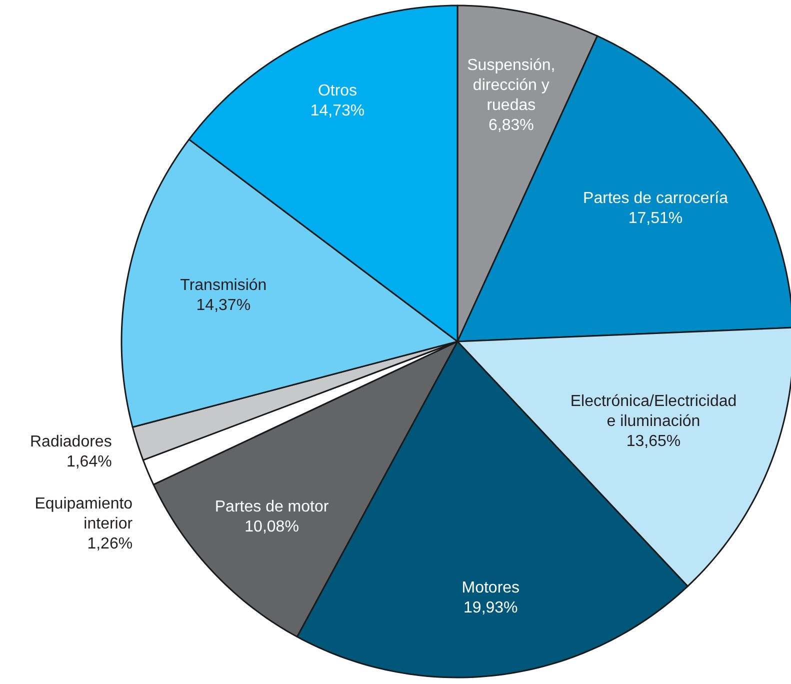 The height and width of the screenshot is (684, 791). What do you see at coordinates (491, 608) in the screenshot?
I see `data-label: 19,93%` at bounding box center [491, 608].